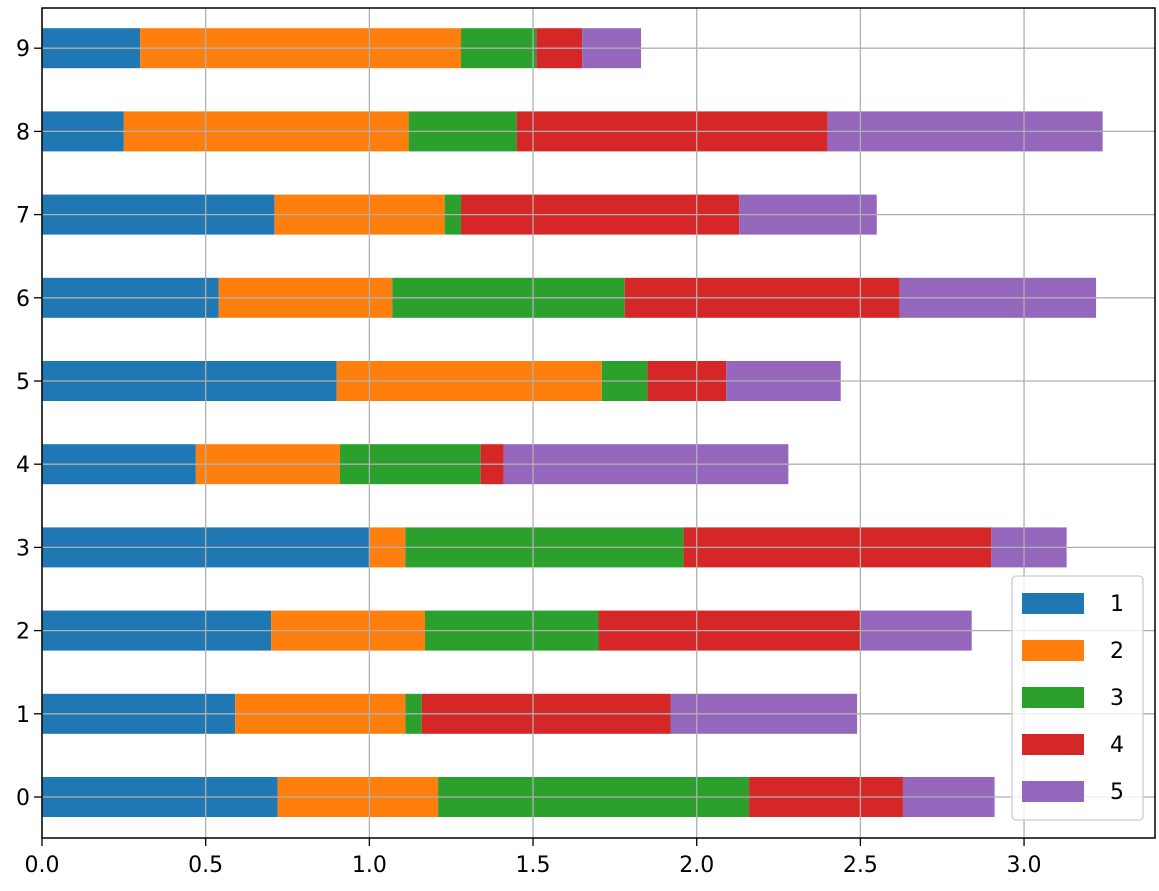 This screenshot has height=891, width=1159. I want to click on y-tick-label: 8, so click(23, 132).